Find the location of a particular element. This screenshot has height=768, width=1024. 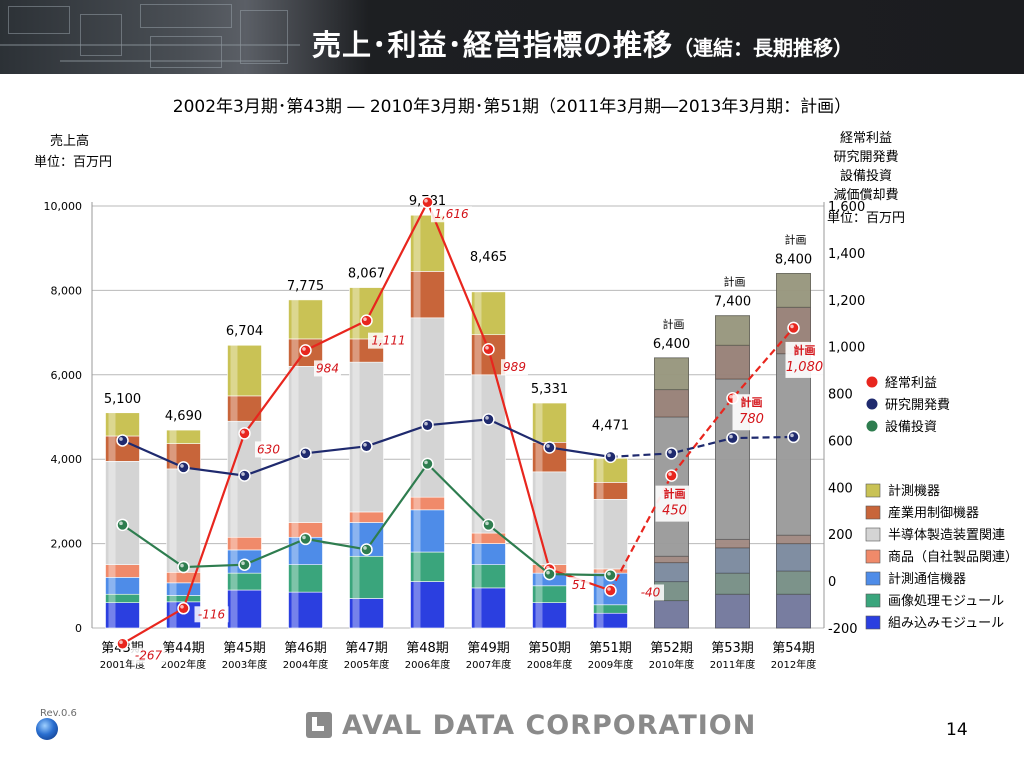

category-sublabel: 2012年度 is located at coordinates (793, 664).